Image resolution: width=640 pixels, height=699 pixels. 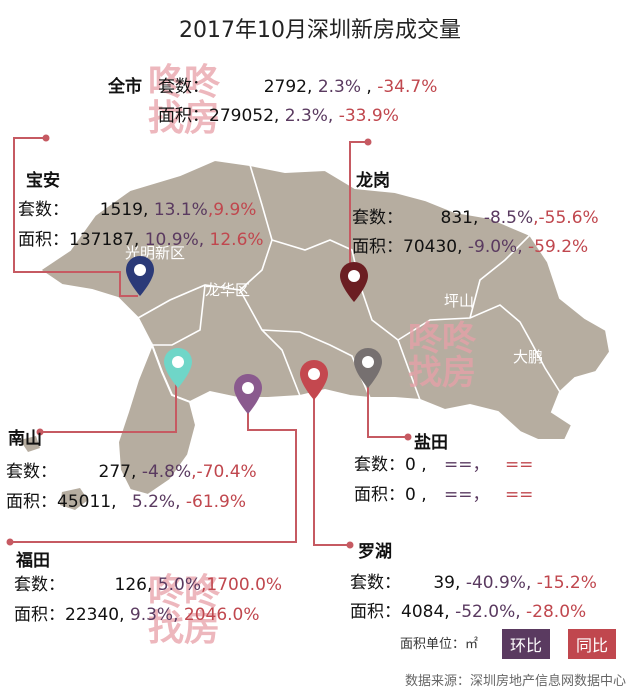 What do you see at coordinates (439, 644) in the screenshot?
I see `legend-unit: 面积单位：㎡` at bounding box center [439, 644].